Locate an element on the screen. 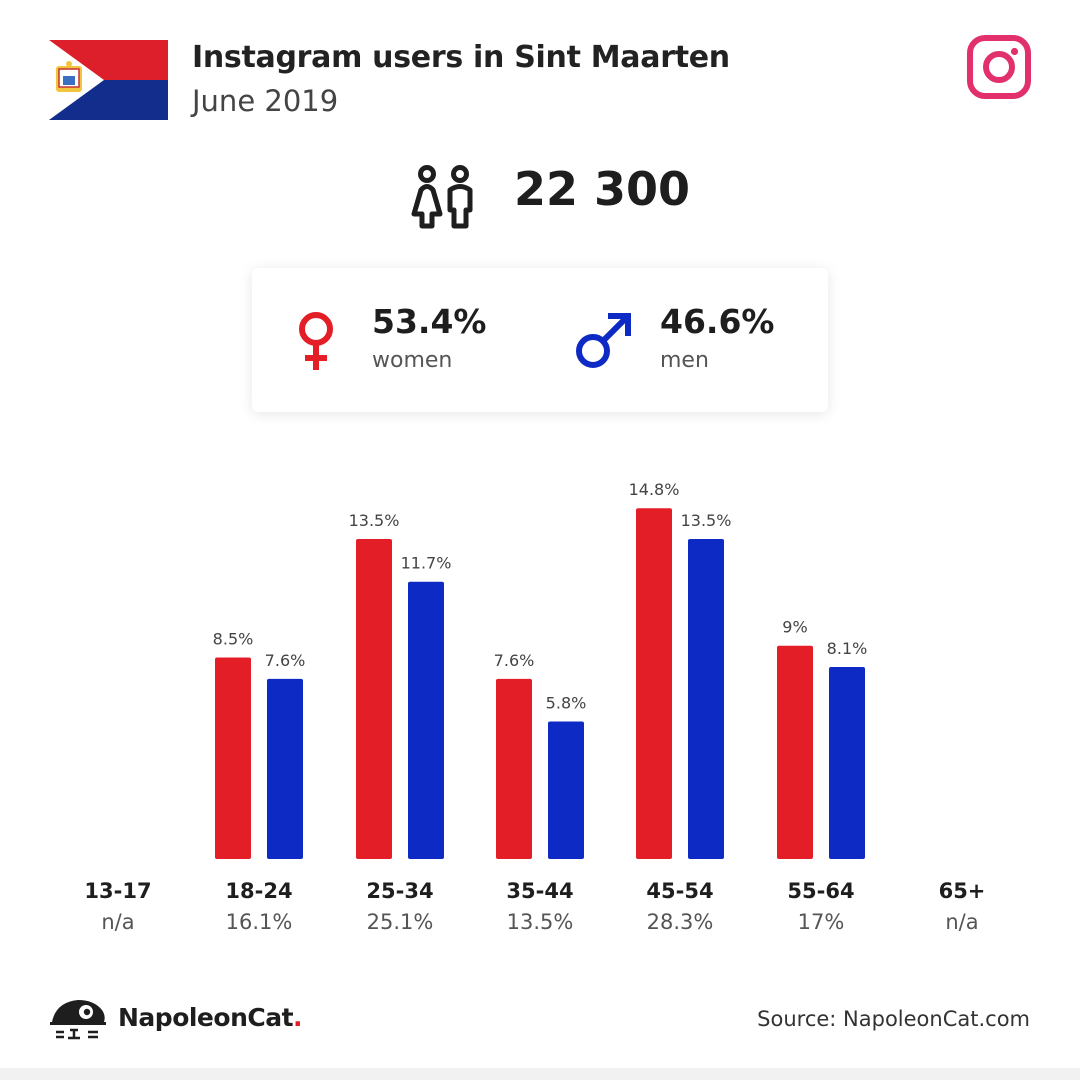  page-subtitle: June 2019 is located at coordinates (265, 101).